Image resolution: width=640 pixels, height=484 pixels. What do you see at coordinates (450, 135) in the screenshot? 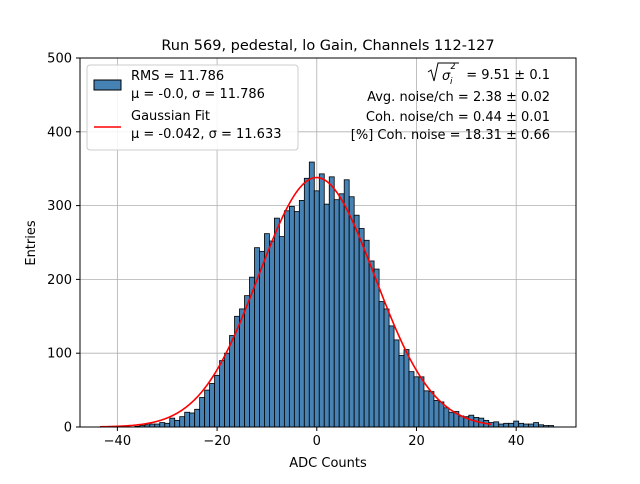
I see `coherent-noise-percent-text: [%] Coh. noise = 18.31 ± 0.66` at bounding box center [450, 135].